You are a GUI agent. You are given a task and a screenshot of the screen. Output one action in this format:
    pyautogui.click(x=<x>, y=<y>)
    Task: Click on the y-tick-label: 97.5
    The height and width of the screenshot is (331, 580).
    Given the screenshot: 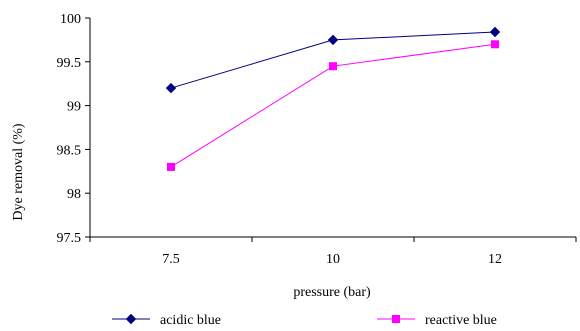 What is the action you would take?
    pyautogui.click(x=69, y=238)
    